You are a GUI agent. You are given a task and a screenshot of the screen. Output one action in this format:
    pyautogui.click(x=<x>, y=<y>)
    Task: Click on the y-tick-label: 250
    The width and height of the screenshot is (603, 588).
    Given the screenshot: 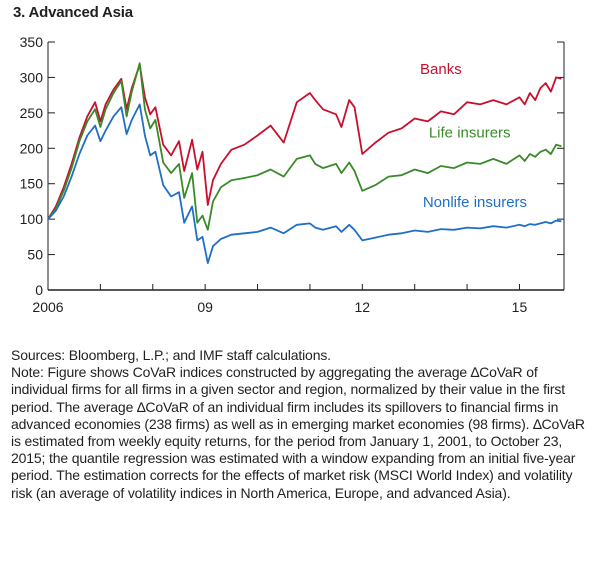 What is the action you would take?
    pyautogui.click(x=32, y=113)
    